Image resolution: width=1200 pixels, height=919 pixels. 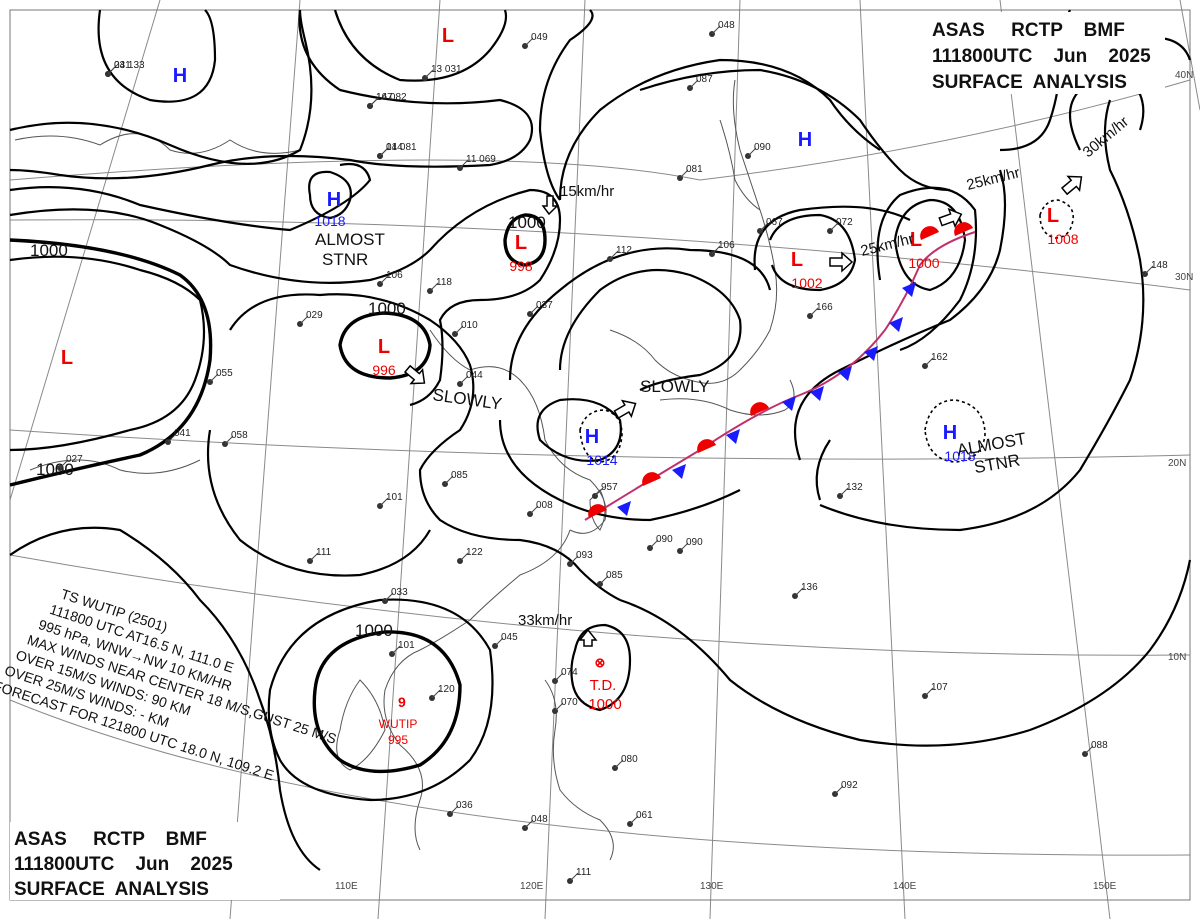 I want to click on station-plot: 132, so click(x=850, y=490).